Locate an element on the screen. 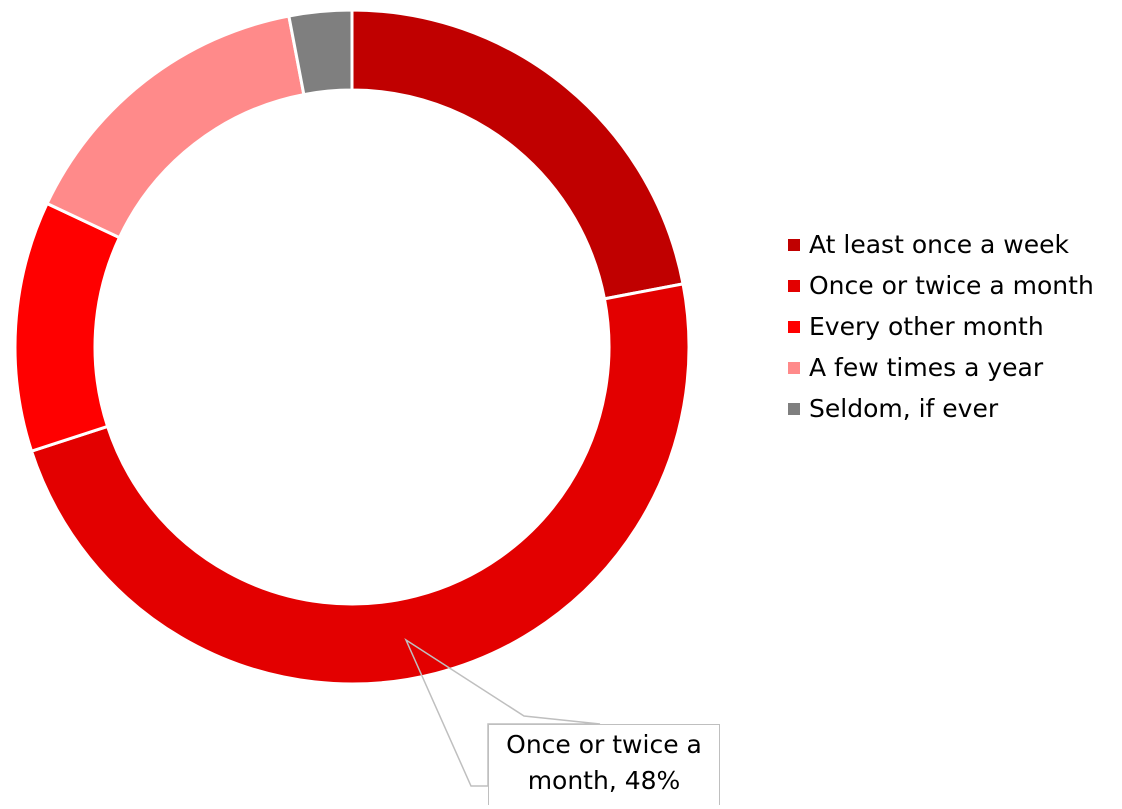 Image resolution: width=1122 pixels, height=809 pixels. legend-item-once-or-twice-a-month: Once or twice a month is located at coordinates (941, 285).